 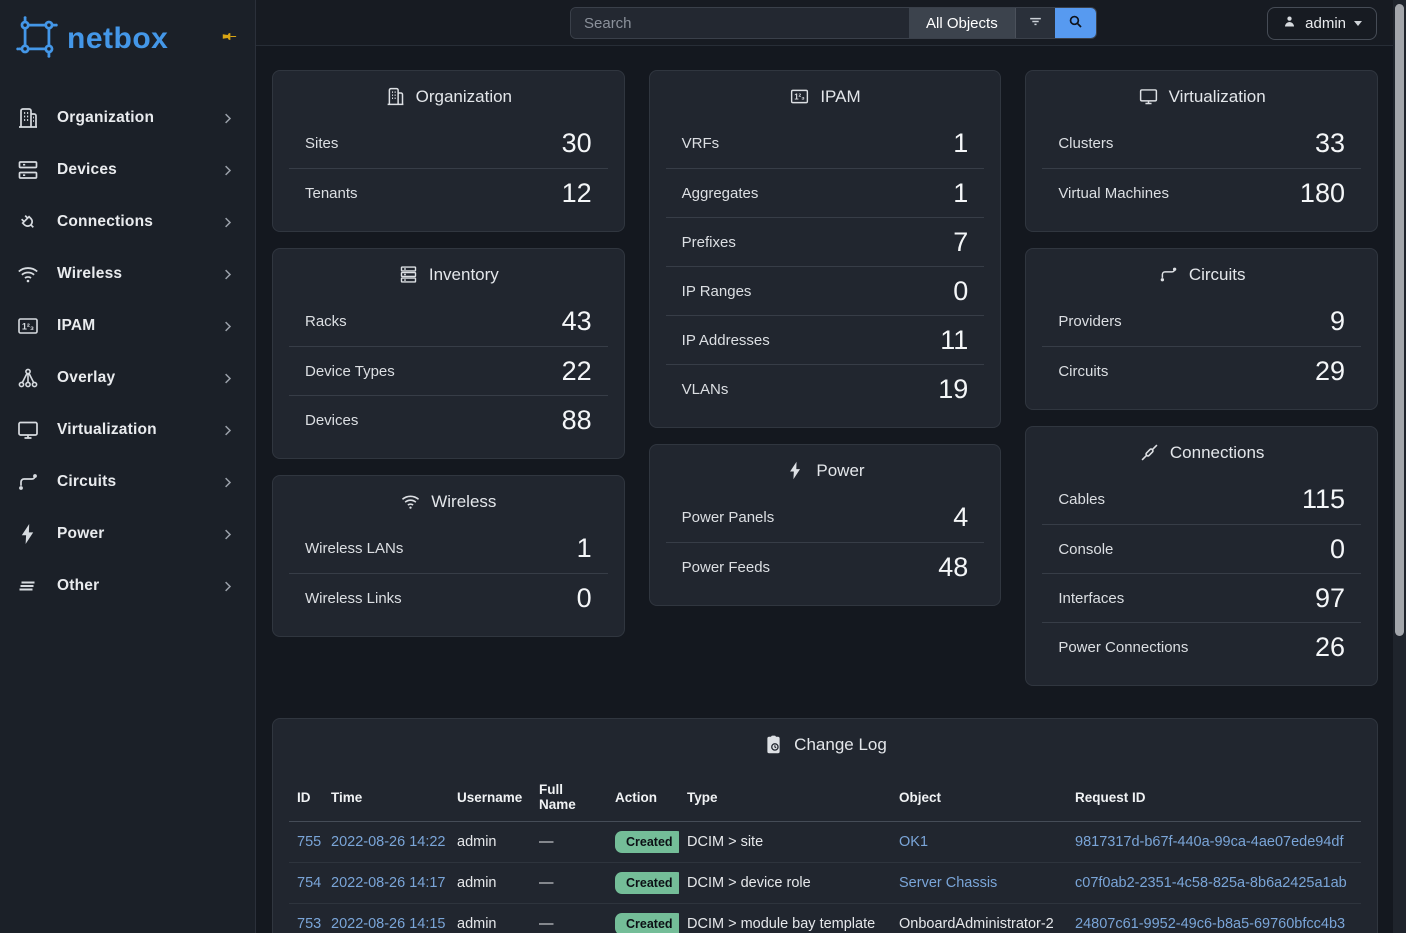 What do you see at coordinates (37, 39) in the screenshot?
I see `netbox-logo-icon` at bounding box center [37, 39].